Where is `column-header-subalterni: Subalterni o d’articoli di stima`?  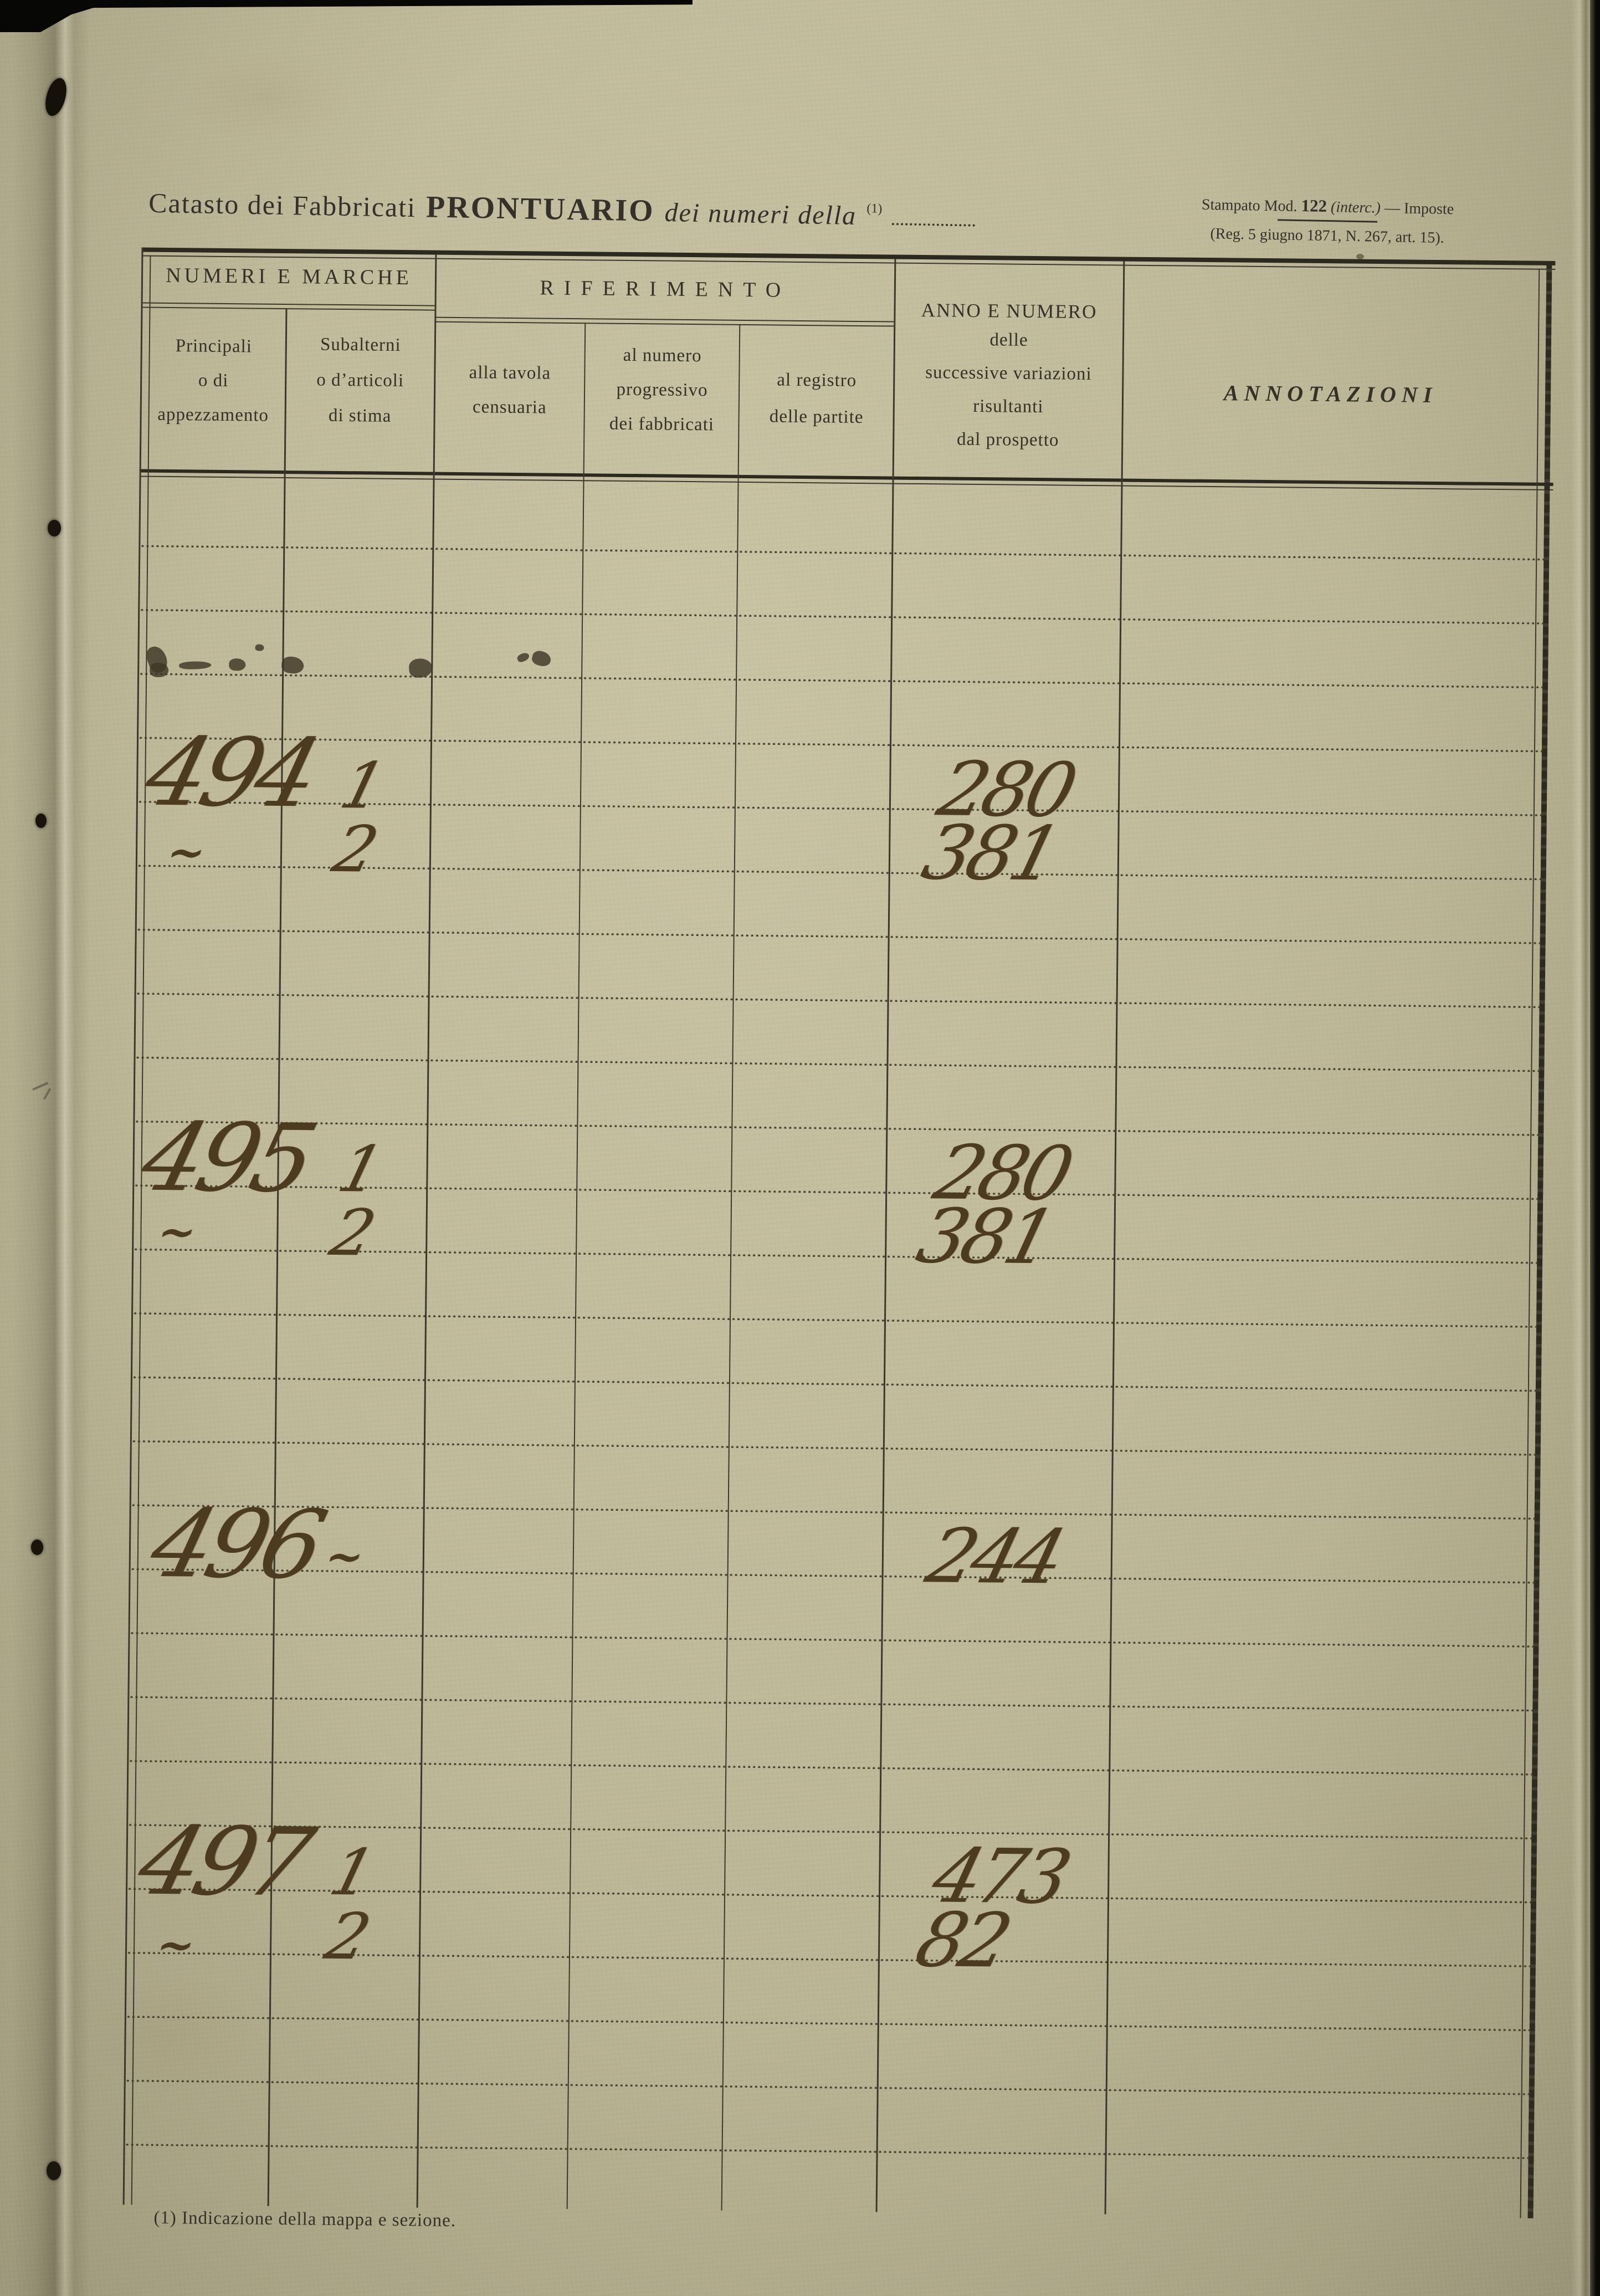
column-header-subalterni: Subalterni o d’articoli di stima is located at coordinates (360, 380).